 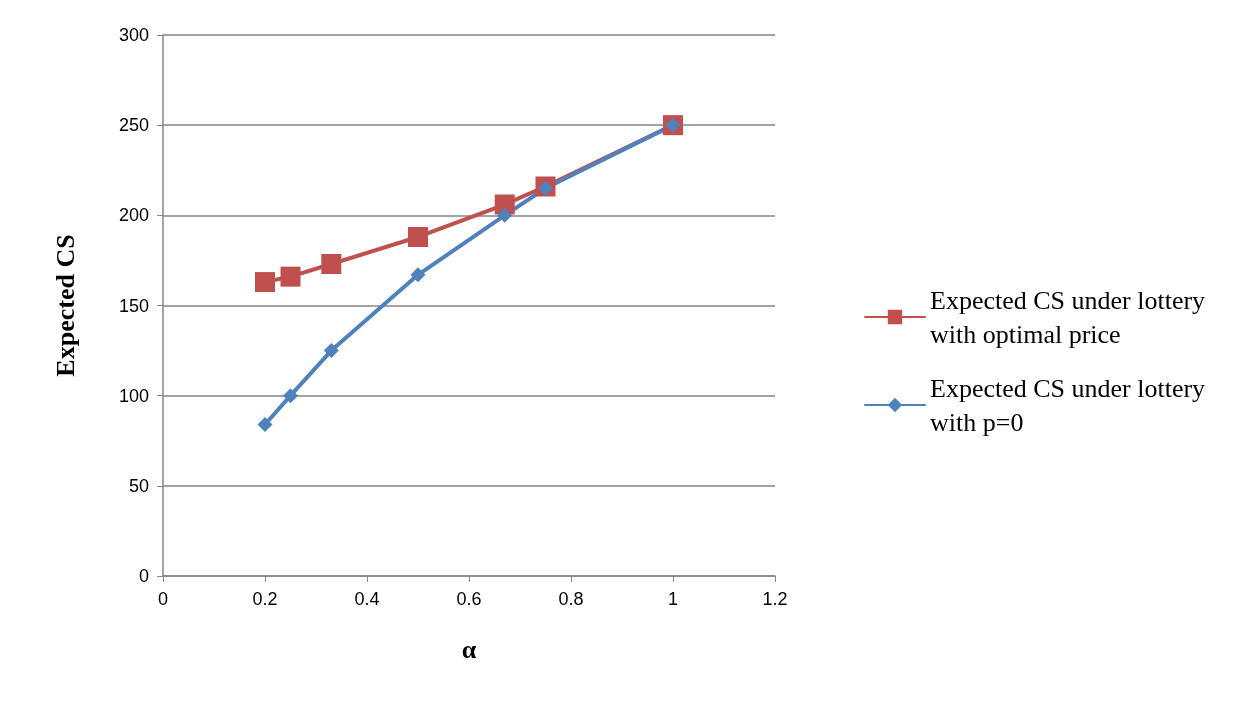 I want to click on legend-label: Expected CS under lottery with p=0, so click(x=1071, y=405).